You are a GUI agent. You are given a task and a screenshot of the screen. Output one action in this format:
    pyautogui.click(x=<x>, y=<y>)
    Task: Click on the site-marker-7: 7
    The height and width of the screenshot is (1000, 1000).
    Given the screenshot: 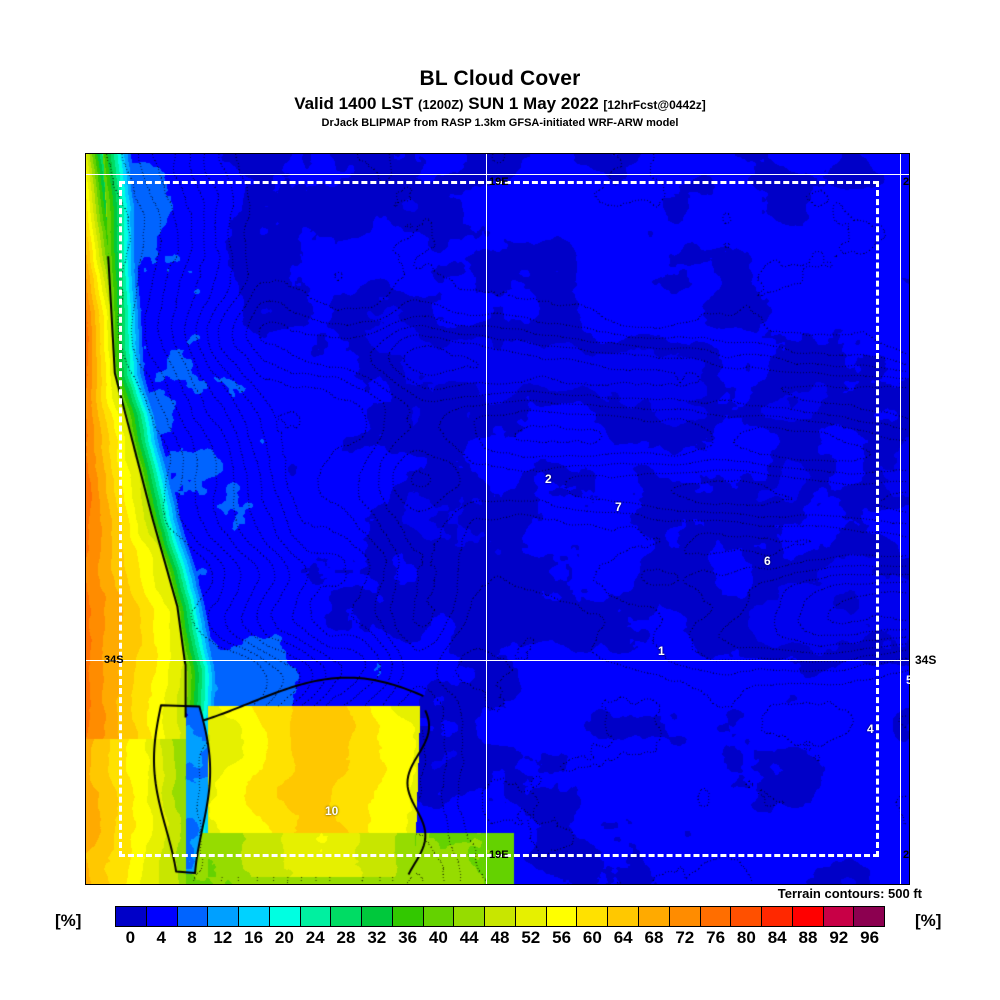 What is the action you would take?
    pyautogui.click(x=618, y=507)
    